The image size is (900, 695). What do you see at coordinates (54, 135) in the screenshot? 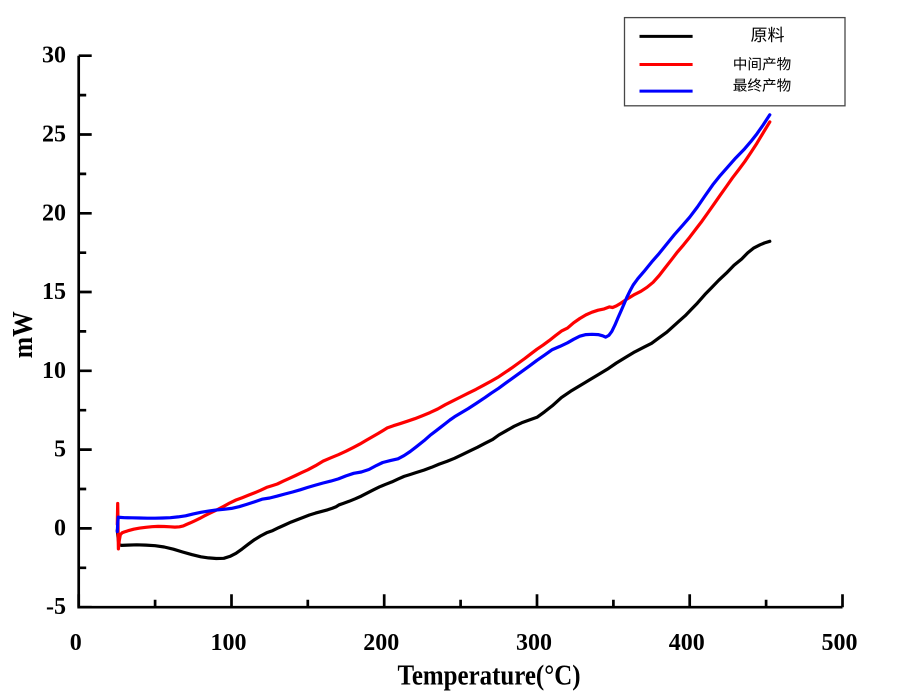
I see `svg-text: 25` at bounding box center [54, 135].